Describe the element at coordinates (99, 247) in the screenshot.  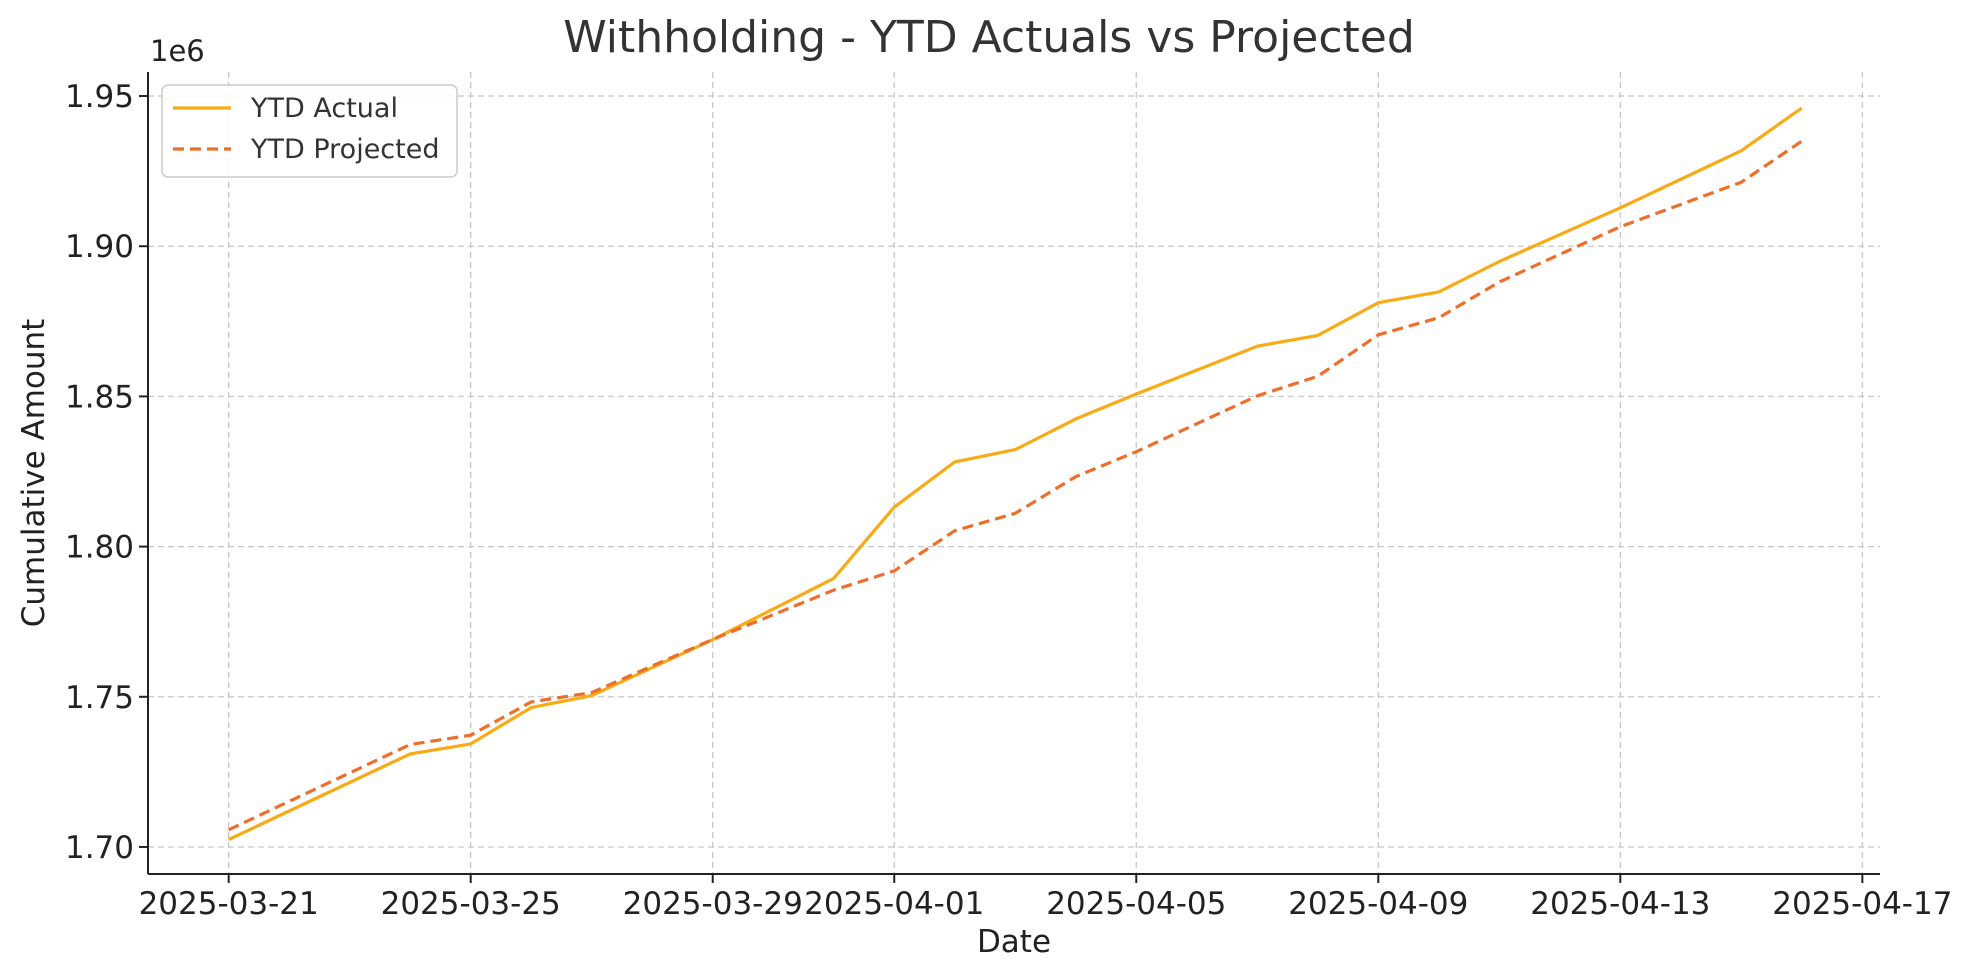
I see `y-tick-label: 1.90` at that location.